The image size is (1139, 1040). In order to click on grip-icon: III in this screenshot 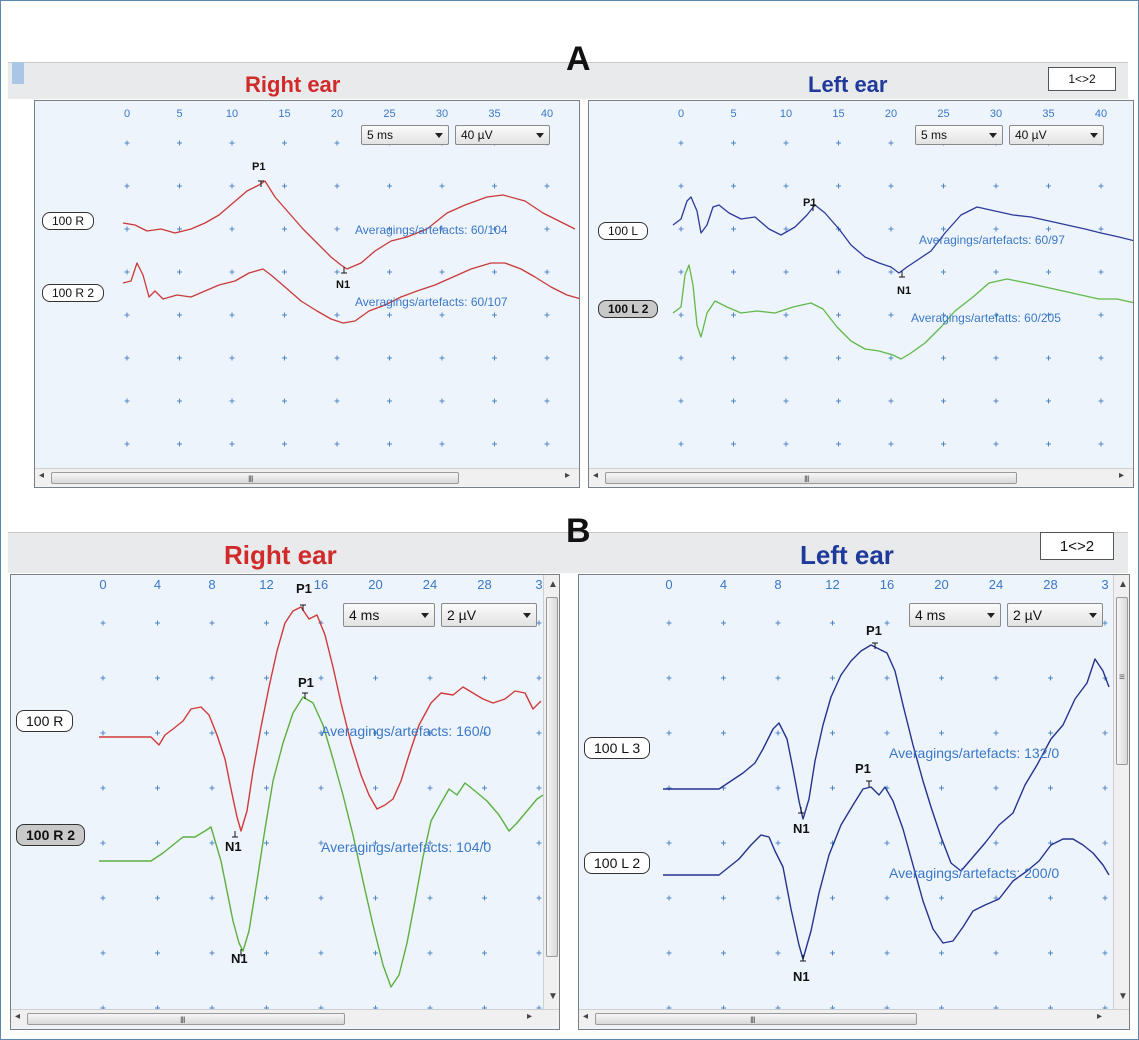, I will do `click(752, 1020)`.